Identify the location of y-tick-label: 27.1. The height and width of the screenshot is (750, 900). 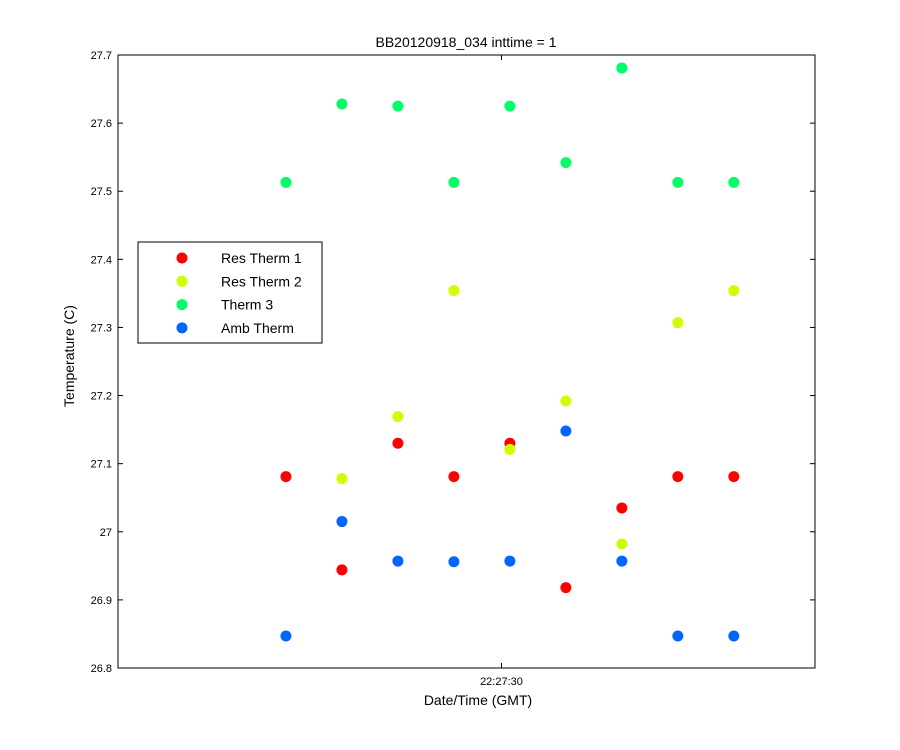
(101, 465).